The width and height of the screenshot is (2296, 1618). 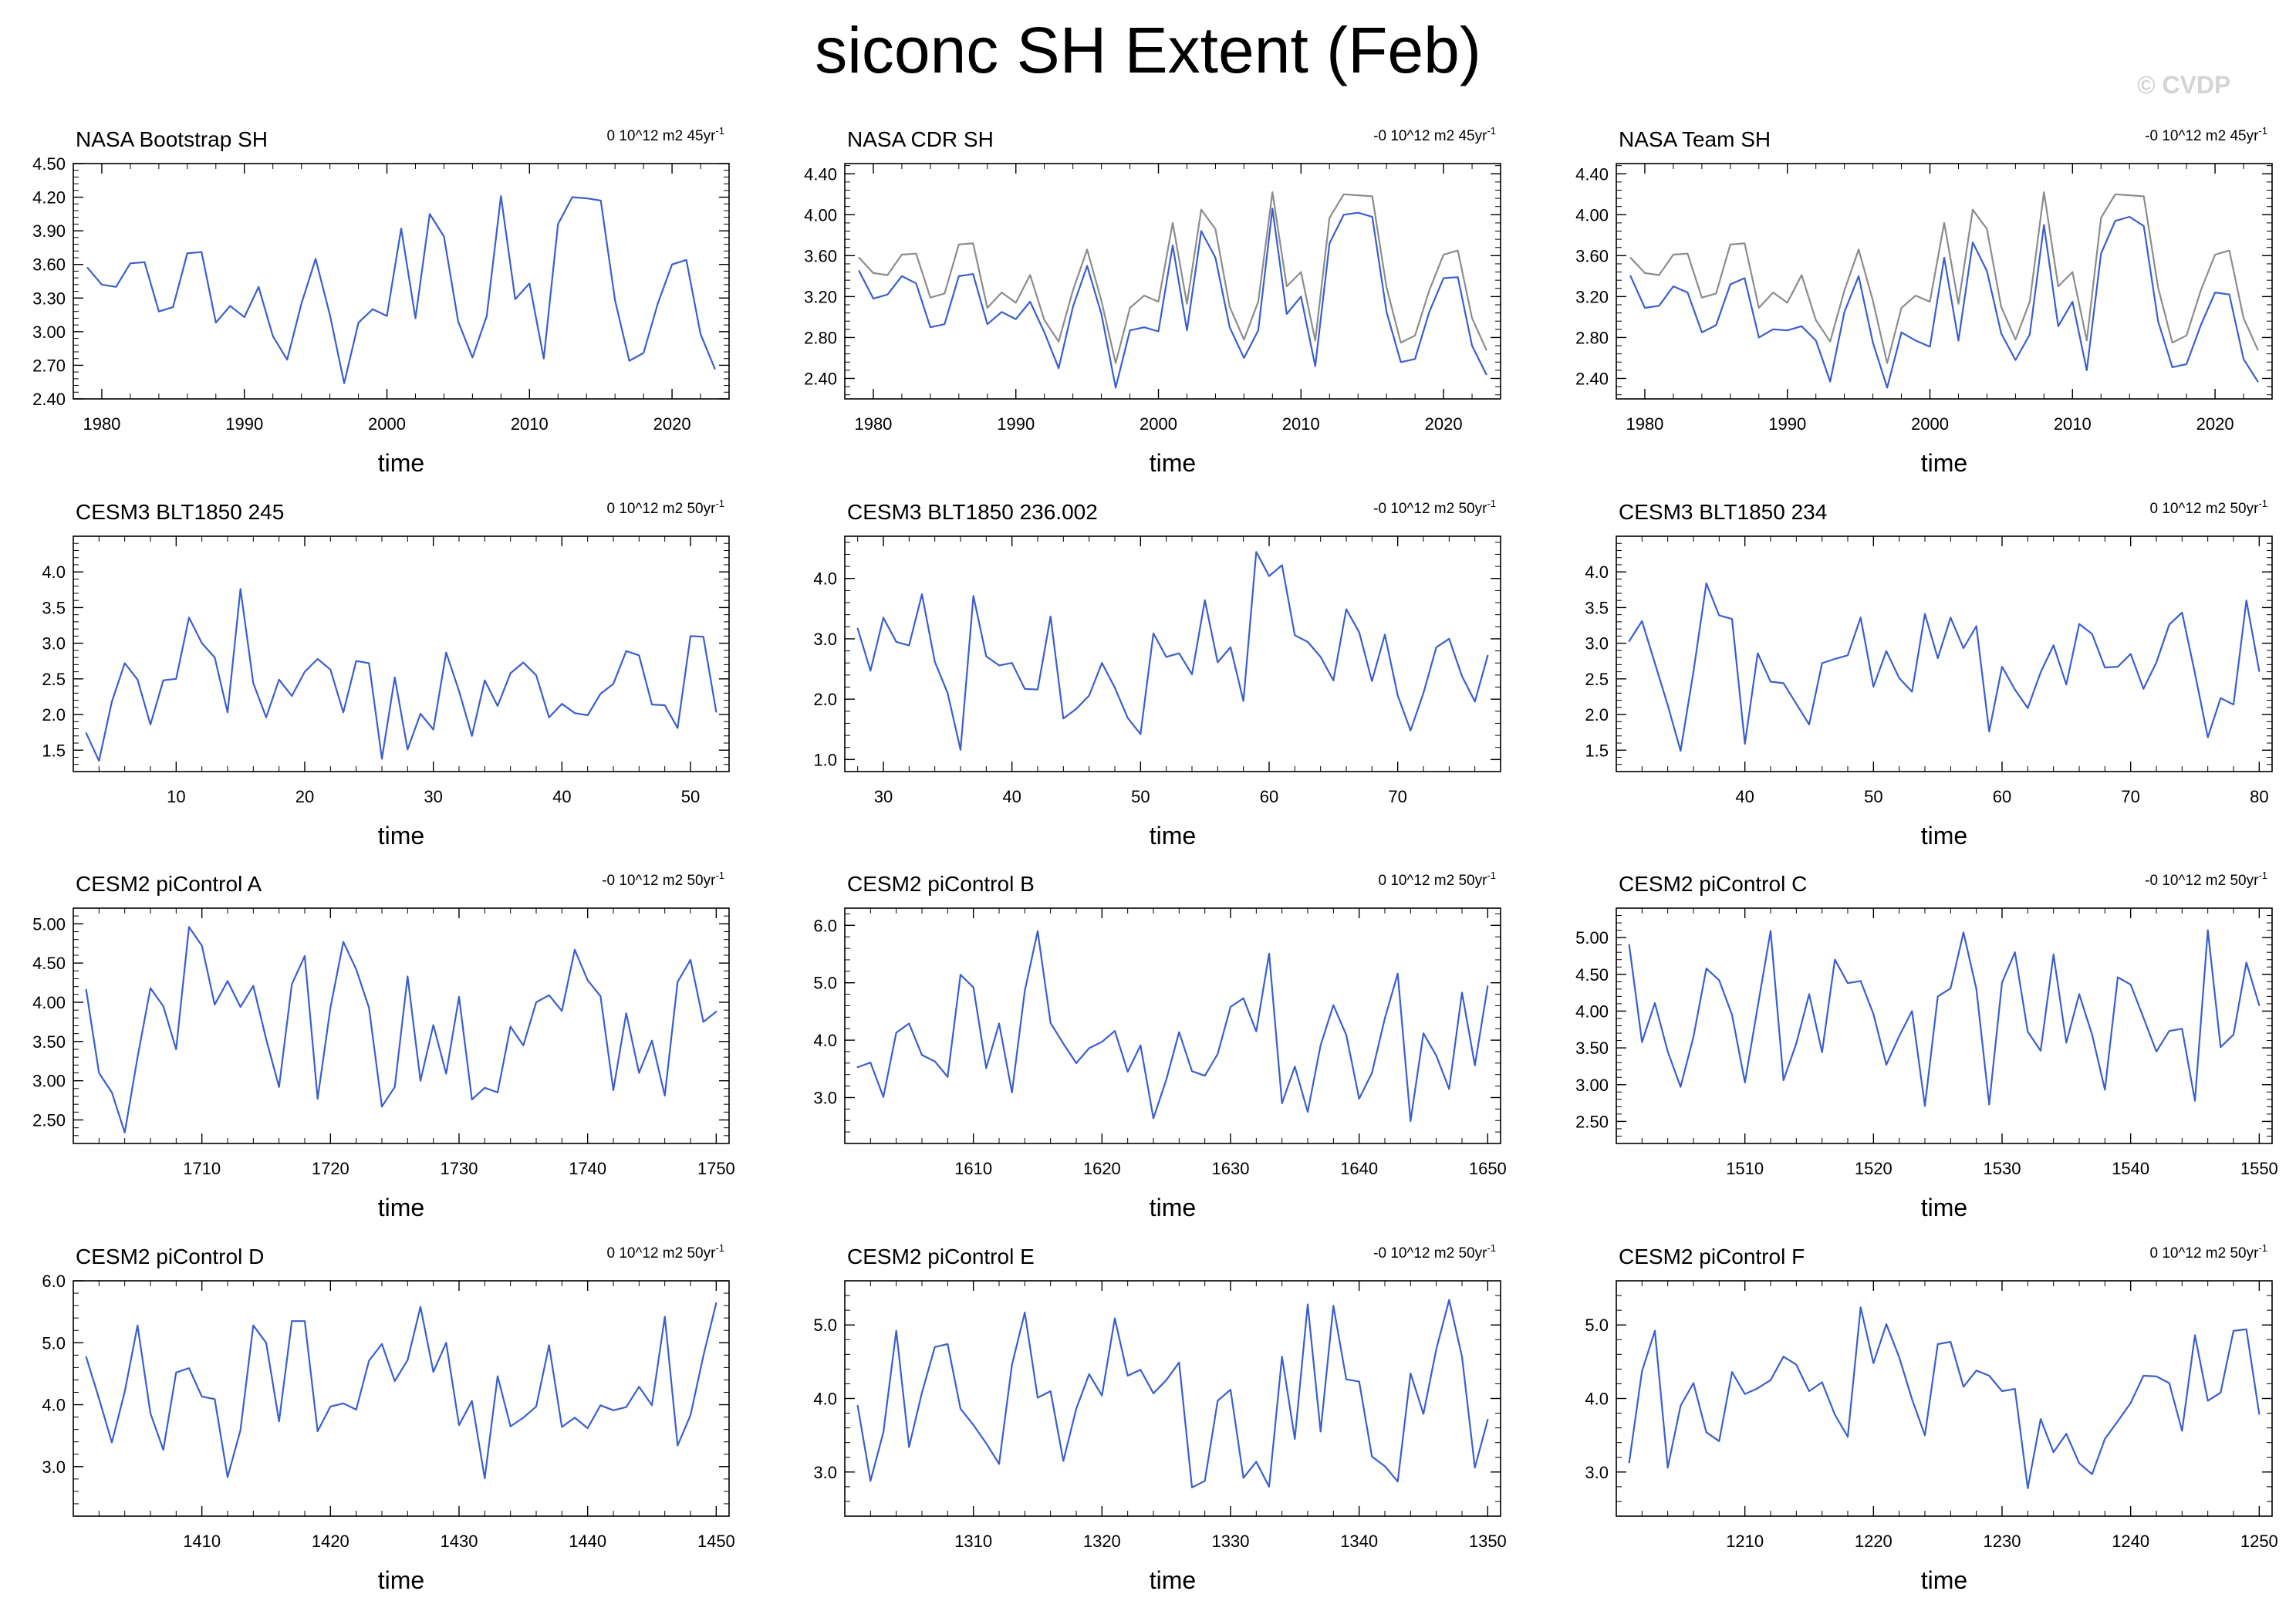 What do you see at coordinates (49, 298) in the screenshot?
I see `y-tick-label: 3.30` at bounding box center [49, 298].